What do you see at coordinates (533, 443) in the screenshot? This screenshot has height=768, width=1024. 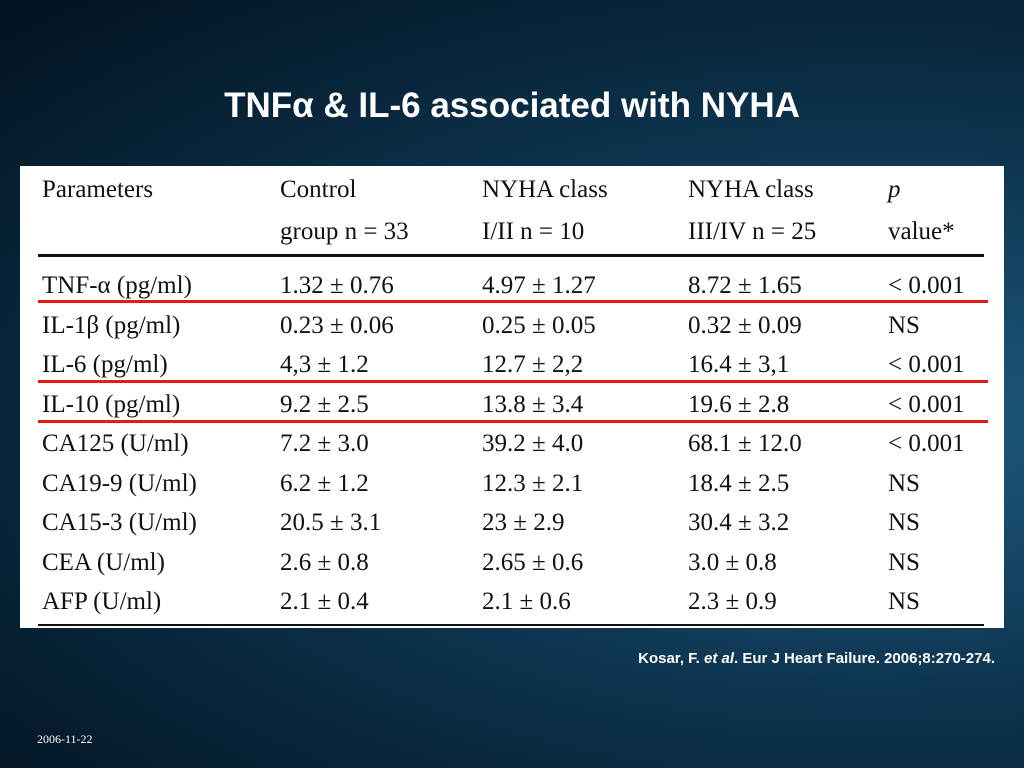 I see `table-cell: 39.2 ± 4.0` at bounding box center [533, 443].